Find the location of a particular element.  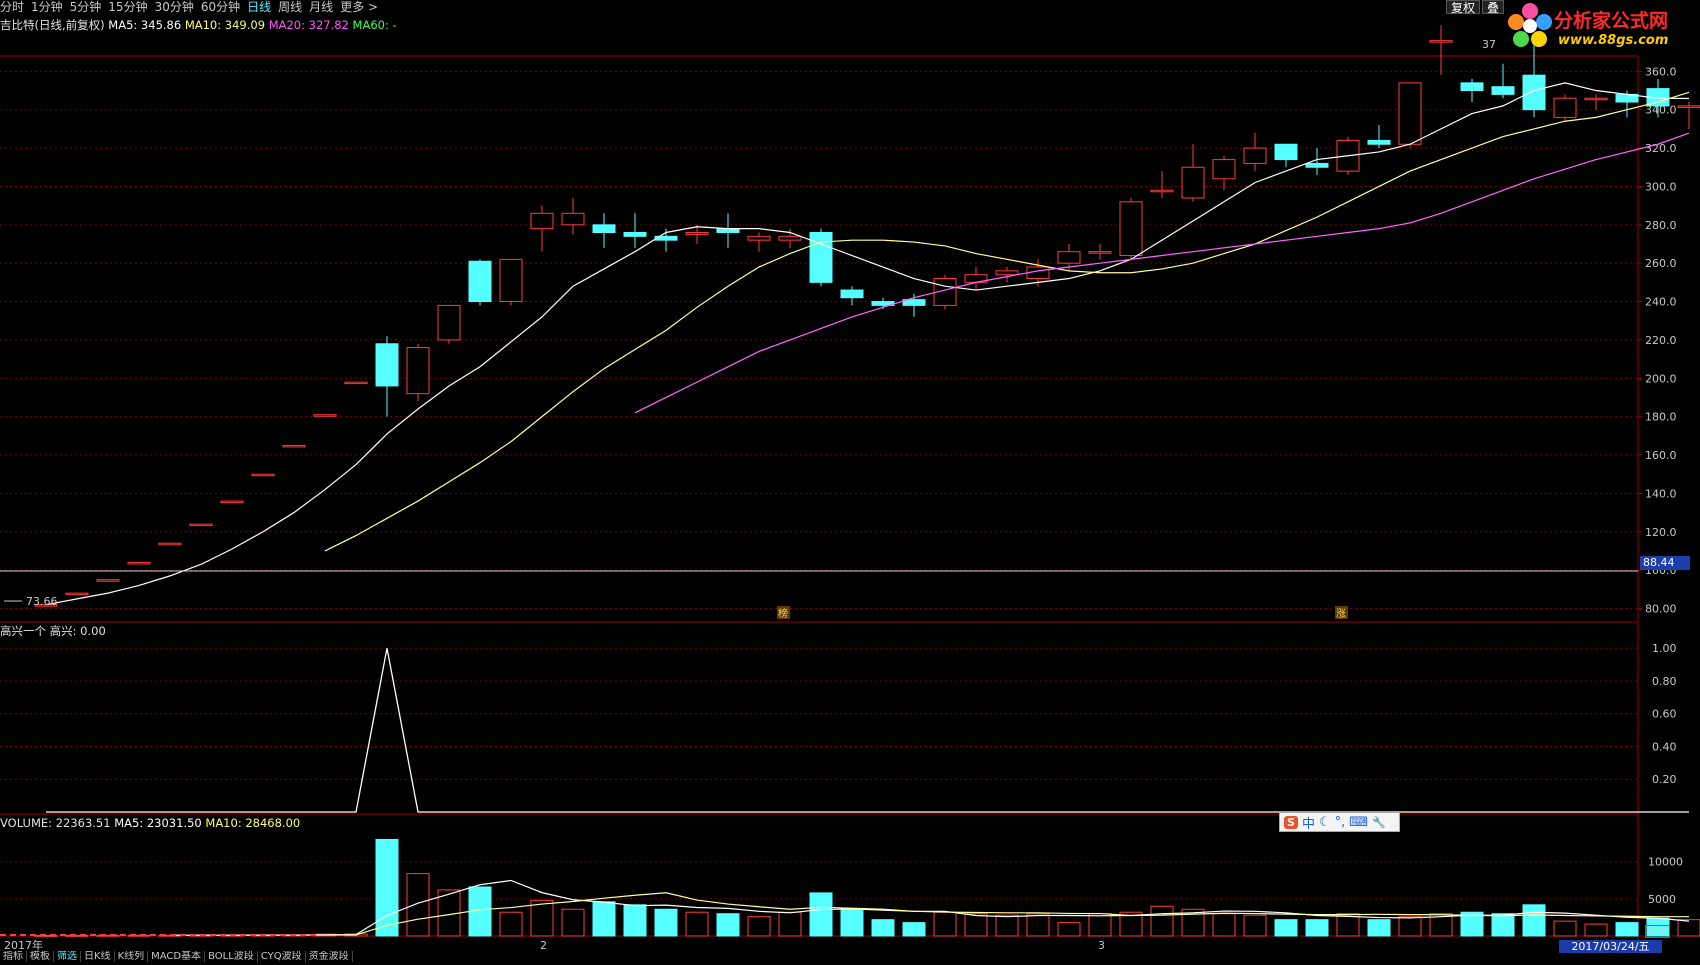

sogou-icon: S is located at coordinates (1291, 822).